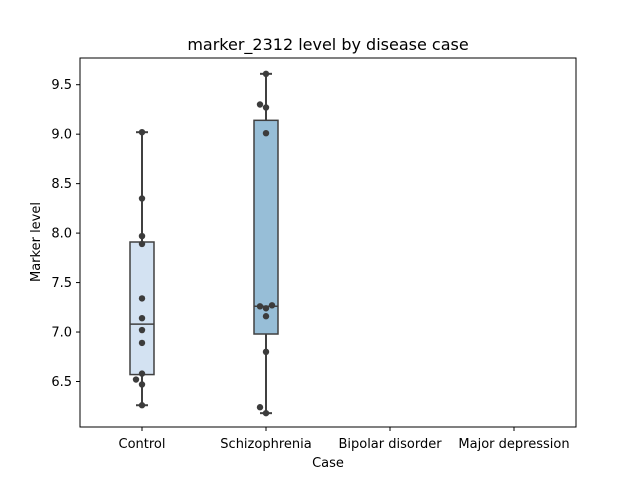 Image resolution: width=640 pixels, height=480 pixels. What do you see at coordinates (61, 184) in the screenshot?
I see `y-tick-label: 8.5` at bounding box center [61, 184].